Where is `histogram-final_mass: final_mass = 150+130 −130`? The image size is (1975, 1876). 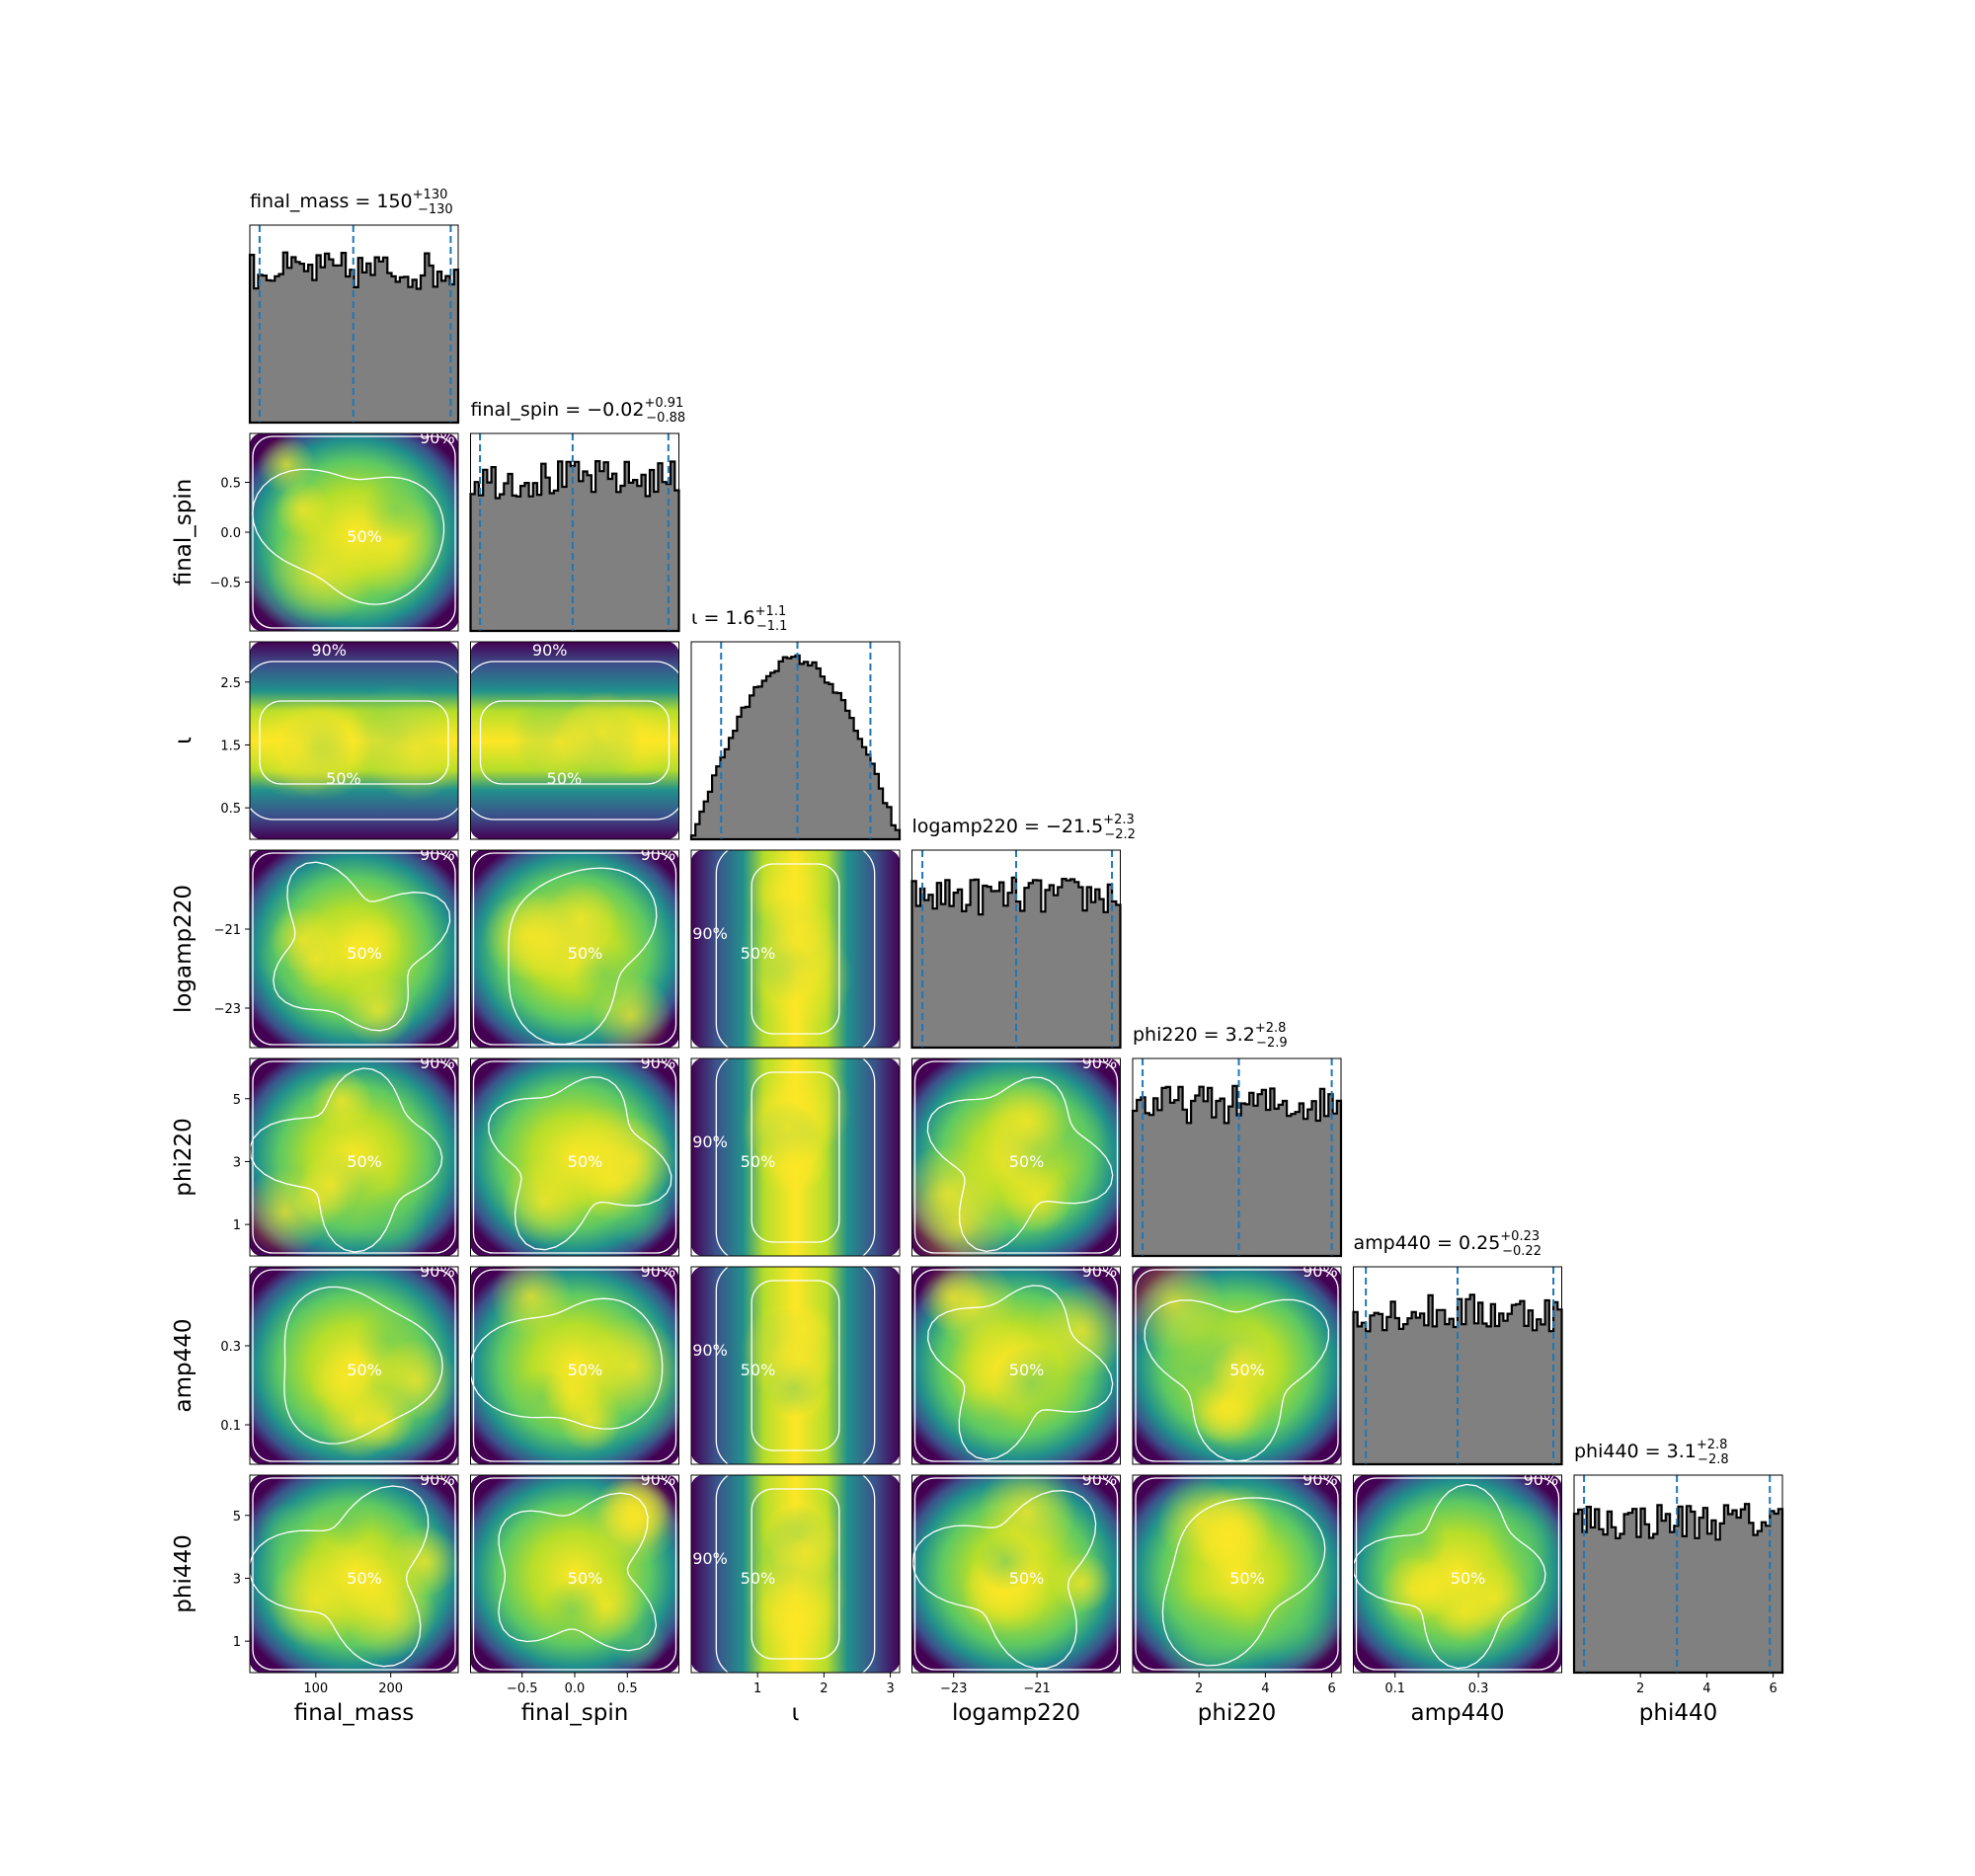 histogram-final_mass: final_mass = 150+130 −130 is located at coordinates (354, 307).